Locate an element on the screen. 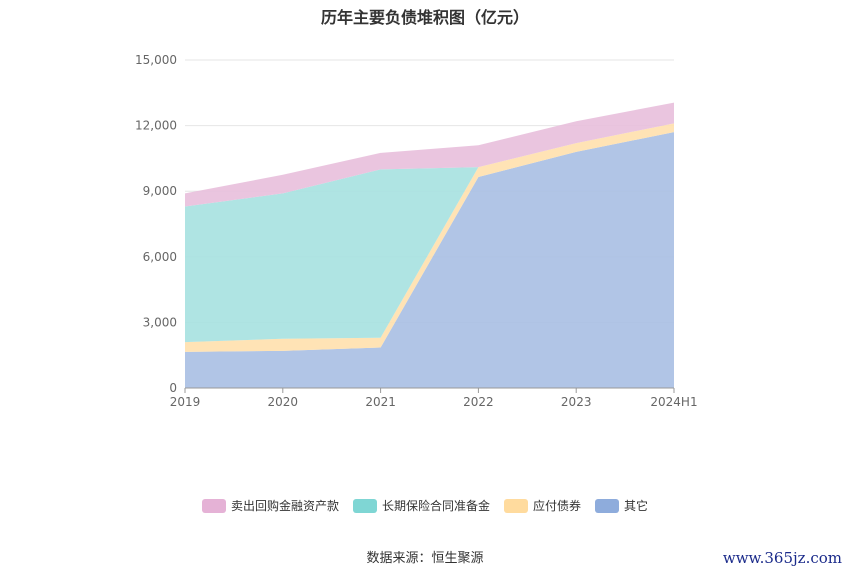  legend-label-repo: 卖出回购金融资产款 is located at coordinates (284, 506).